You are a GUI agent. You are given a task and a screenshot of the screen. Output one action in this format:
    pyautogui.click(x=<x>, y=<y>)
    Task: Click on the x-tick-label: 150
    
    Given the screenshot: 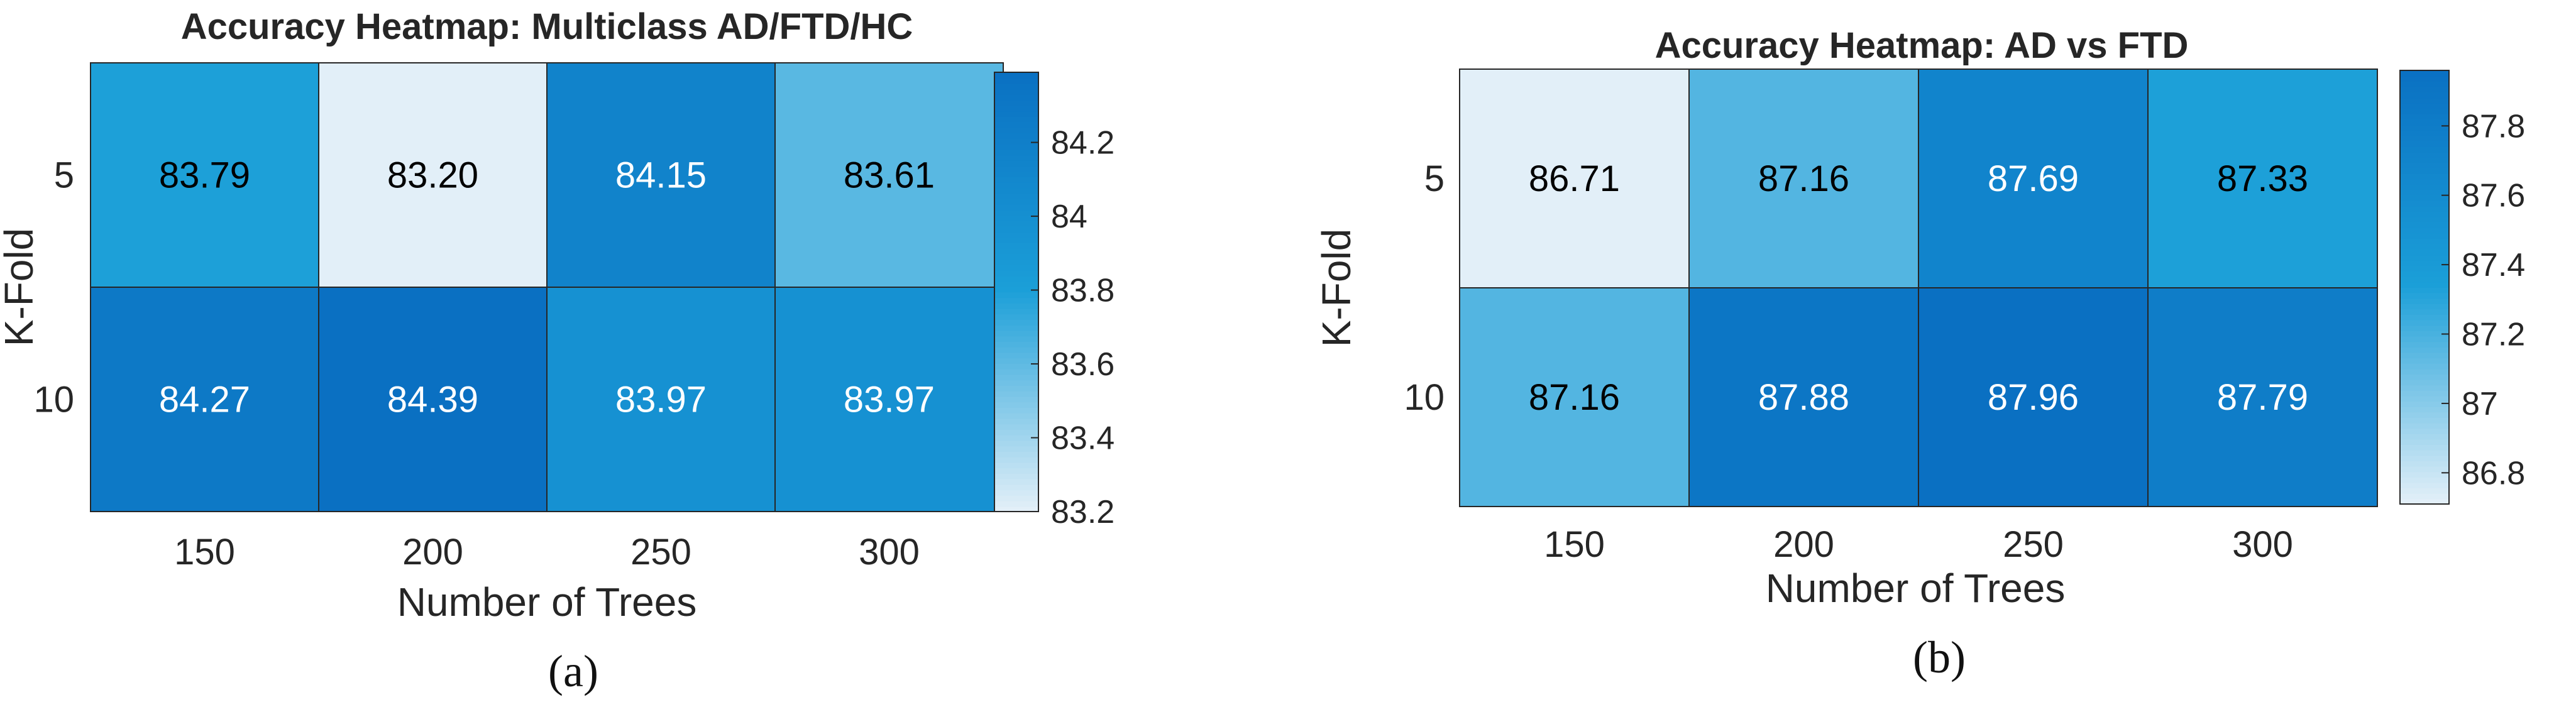 What is the action you would take?
    pyautogui.click(x=205, y=552)
    